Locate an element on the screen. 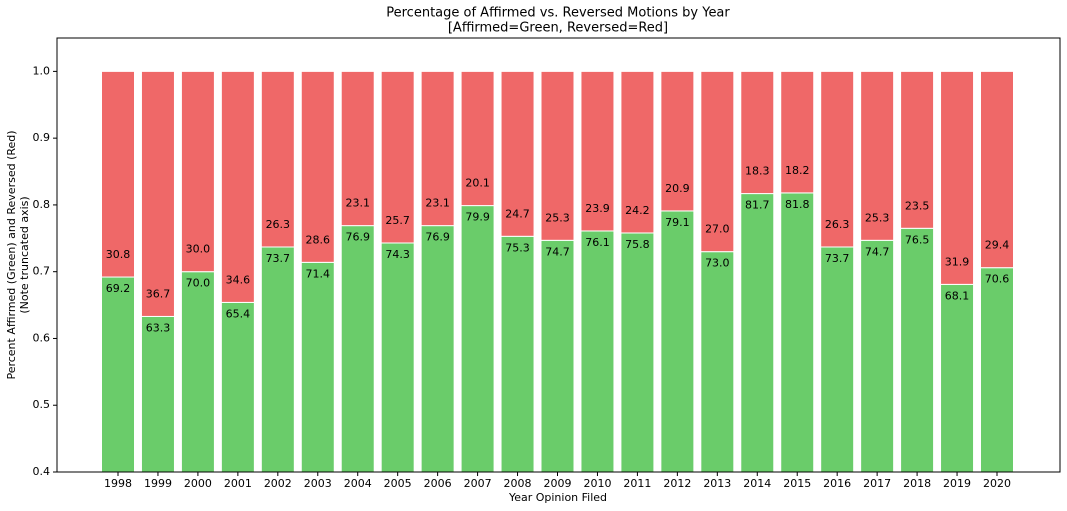  x-tick-label: 2010 is located at coordinates (597, 483).